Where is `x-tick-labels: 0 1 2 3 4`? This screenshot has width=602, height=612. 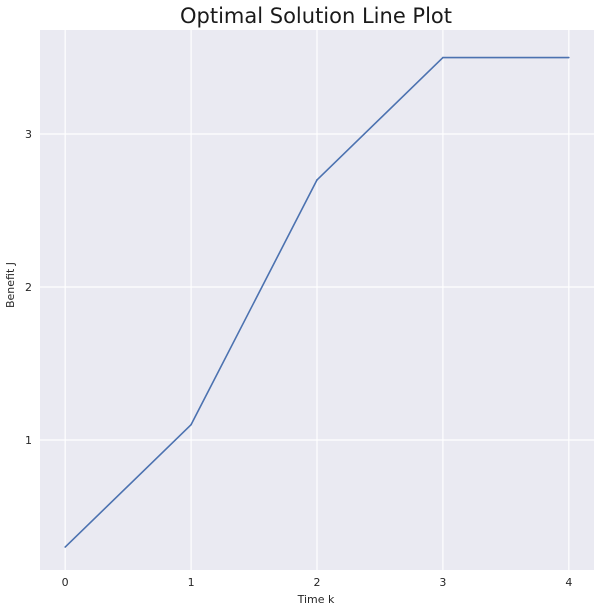 x-tick-labels: 0 1 2 3 4 is located at coordinates (317, 582).